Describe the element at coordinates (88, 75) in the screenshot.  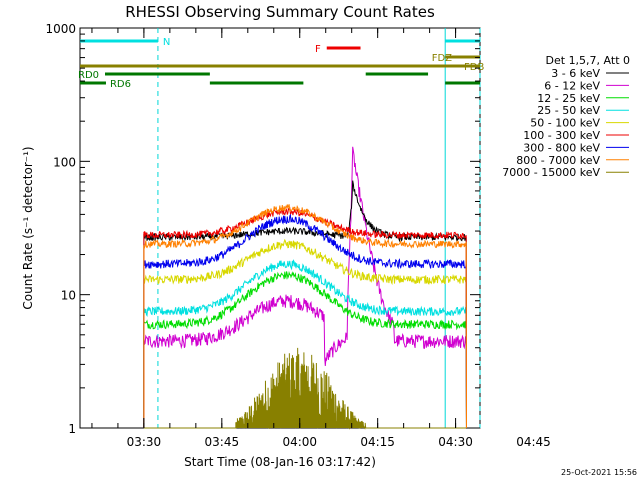
I see `flag-label-rd0: RD0` at that location.